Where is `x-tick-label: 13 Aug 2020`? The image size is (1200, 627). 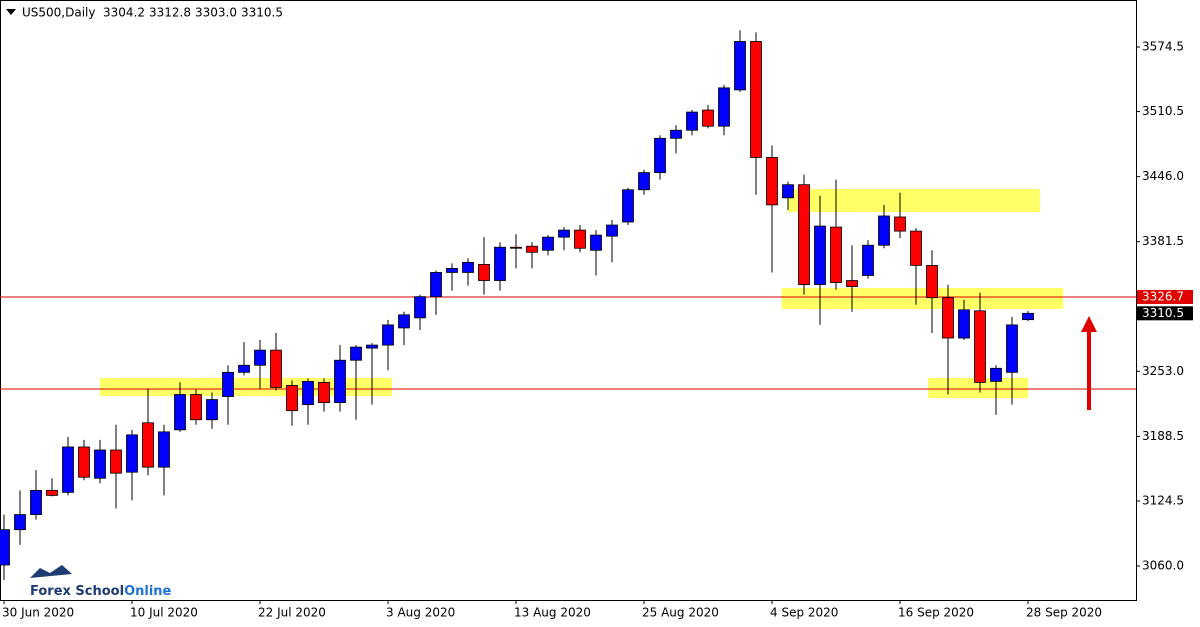
x-tick-label: 13 Aug 2020 is located at coordinates (552, 613).